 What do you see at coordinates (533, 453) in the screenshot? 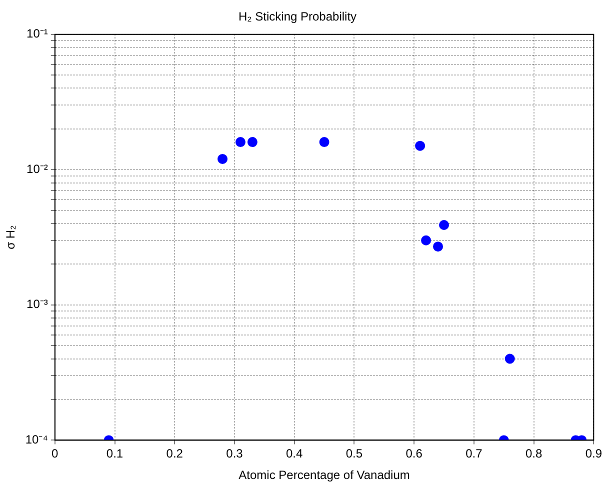
I see `x-tick-label: 0.8` at bounding box center [533, 453].